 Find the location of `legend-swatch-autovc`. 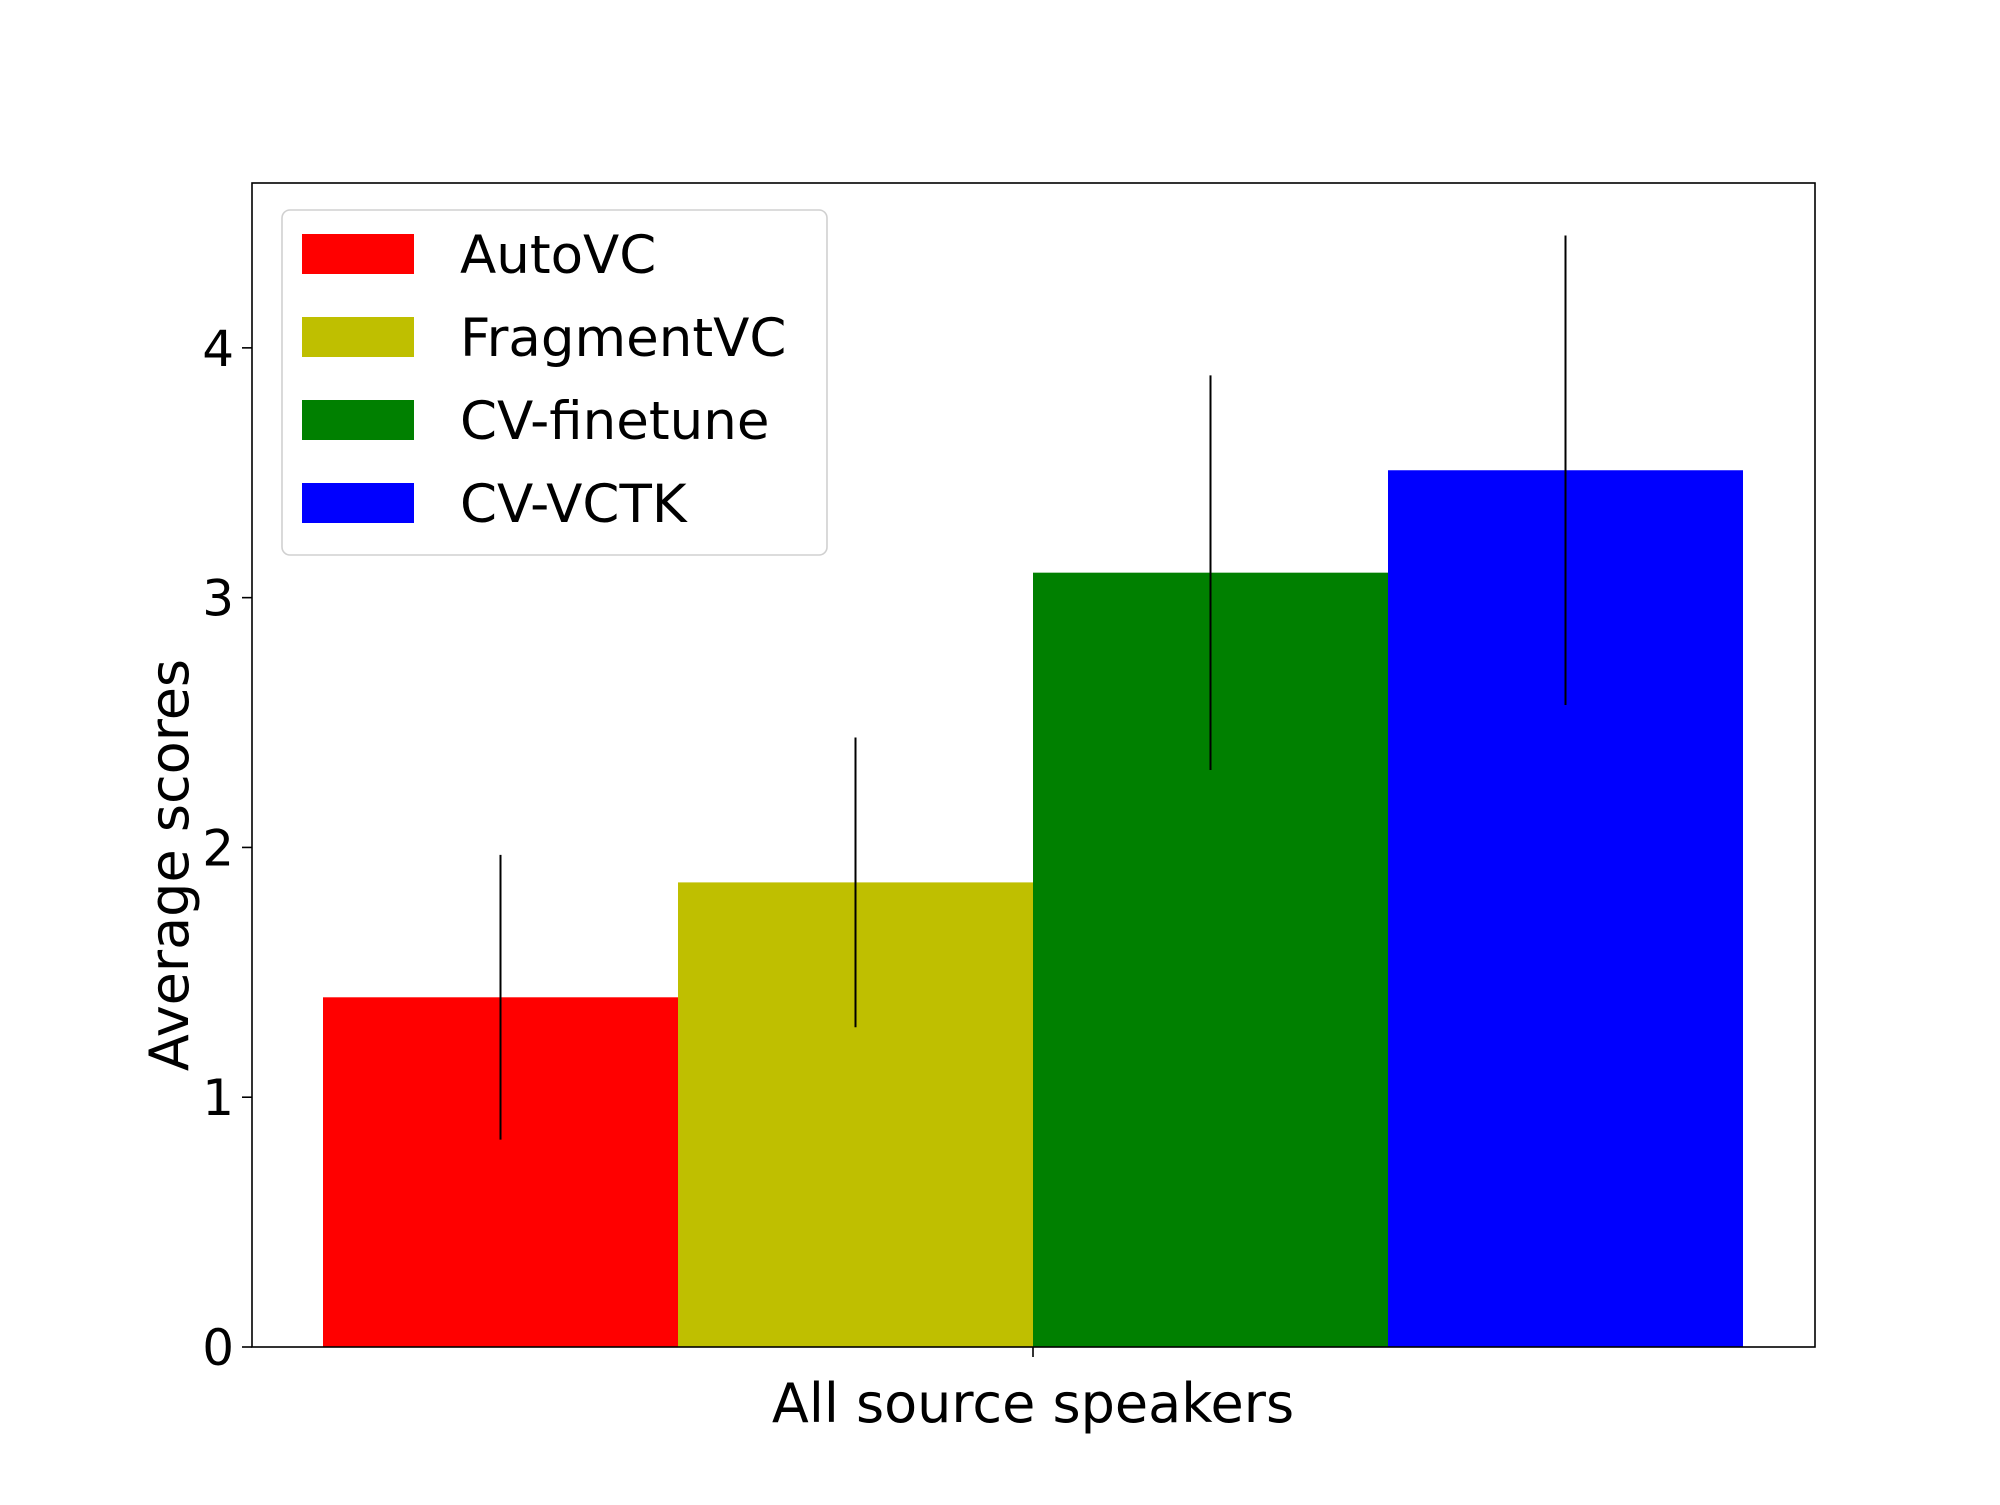

legend-swatch-autovc is located at coordinates (358, 254).